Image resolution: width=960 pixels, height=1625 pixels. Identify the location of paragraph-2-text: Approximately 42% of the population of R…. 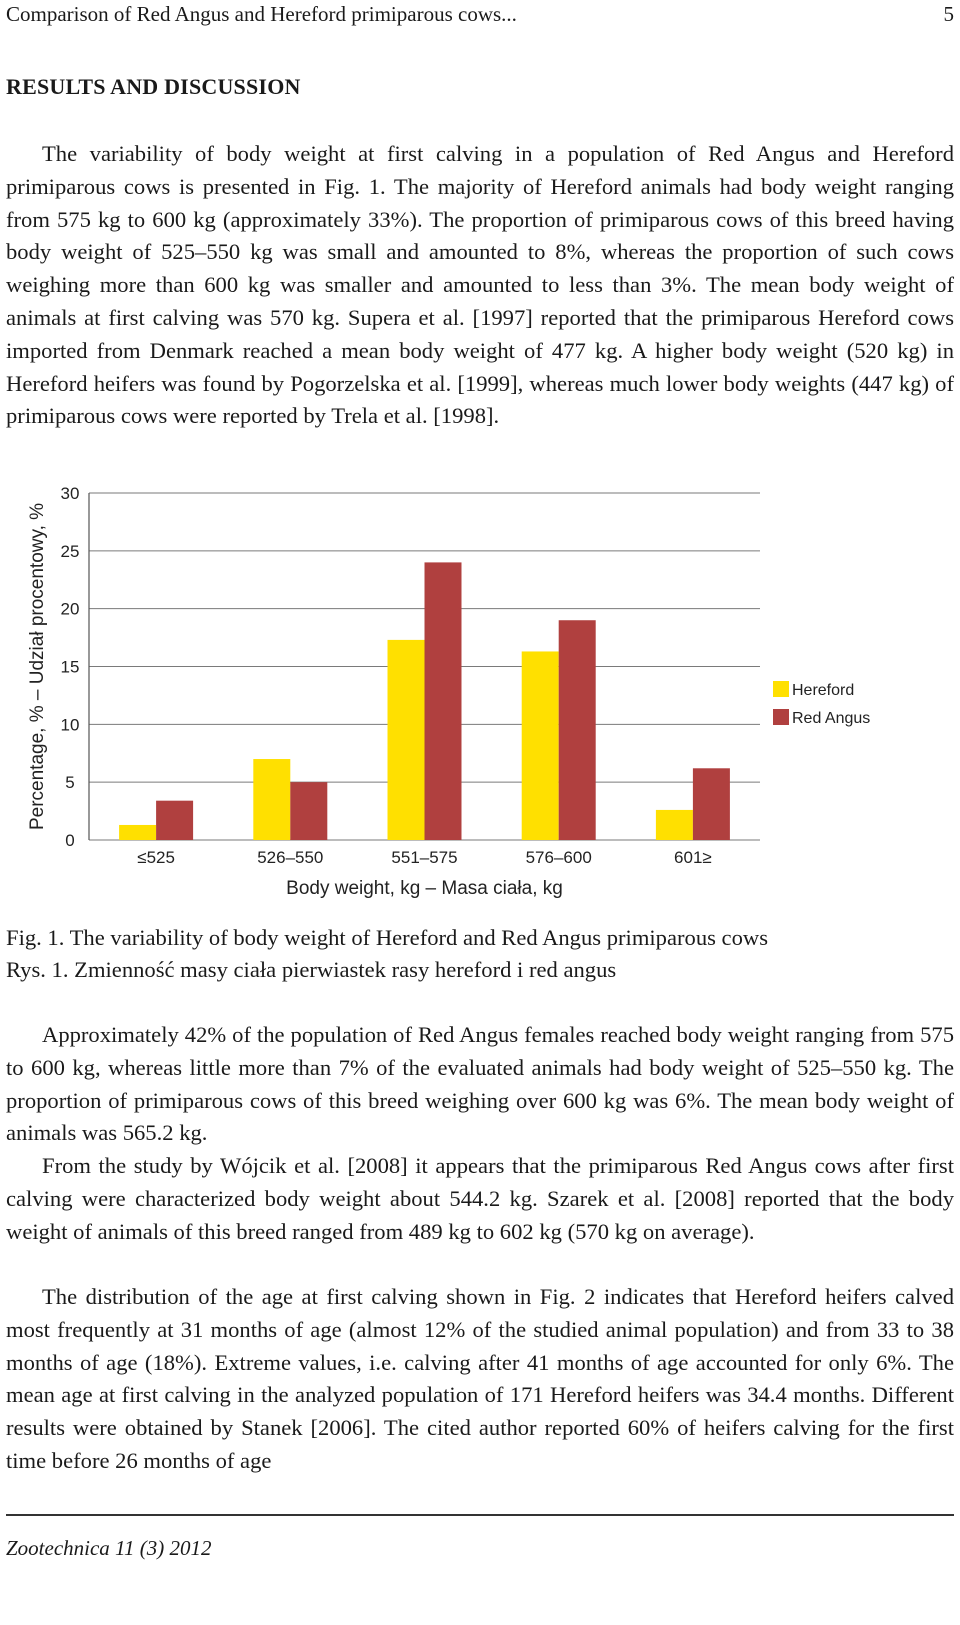
(480, 1084).